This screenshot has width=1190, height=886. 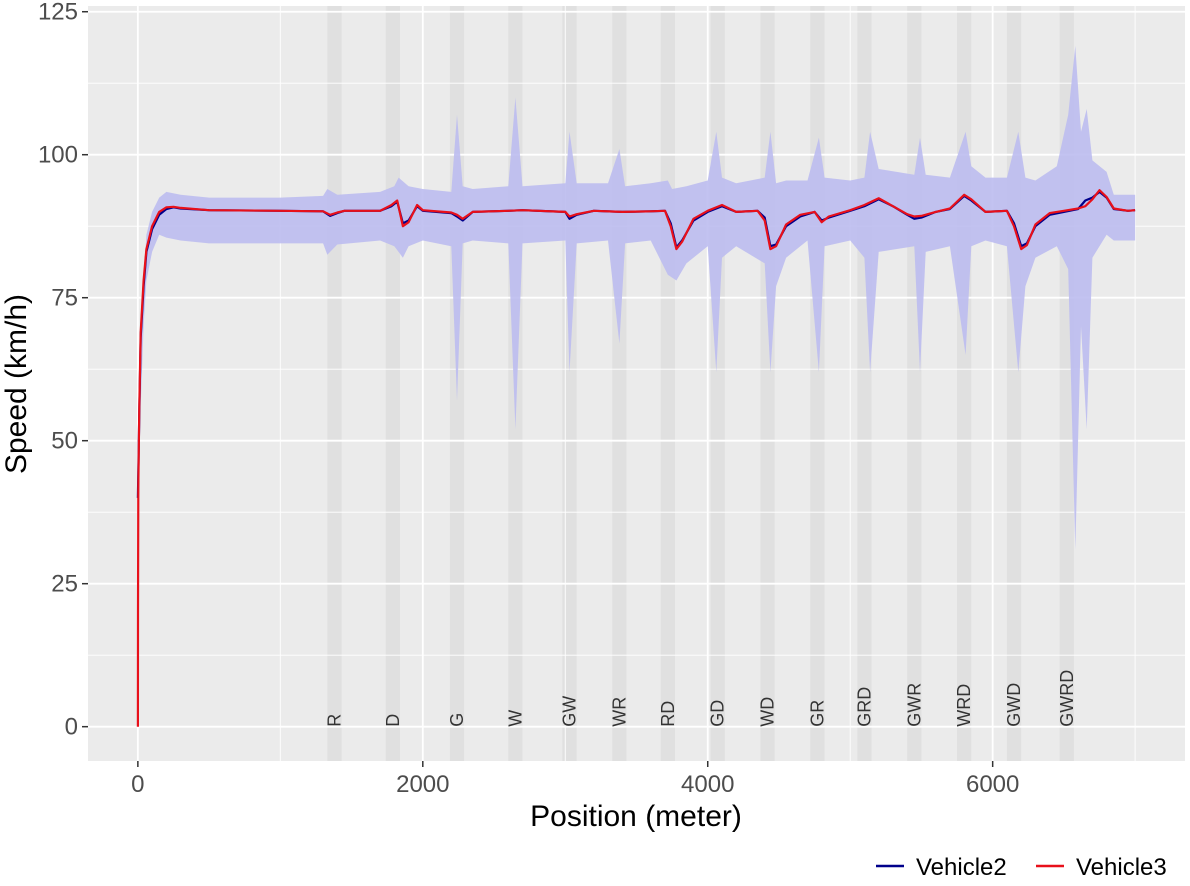 I want to click on zone-labels: R D G W GW WR RD GD WD GR GRD GWR WRD GWD GWRD, so click(x=701, y=698).